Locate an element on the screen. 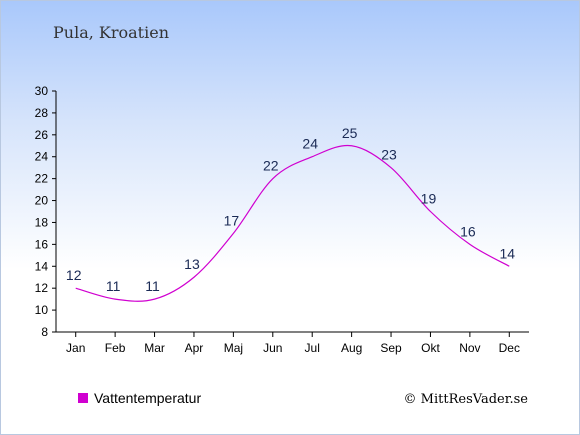 Image resolution: width=580 pixels, height=435 pixels. legend-label: Vattentemperatur is located at coordinates (147, 398).